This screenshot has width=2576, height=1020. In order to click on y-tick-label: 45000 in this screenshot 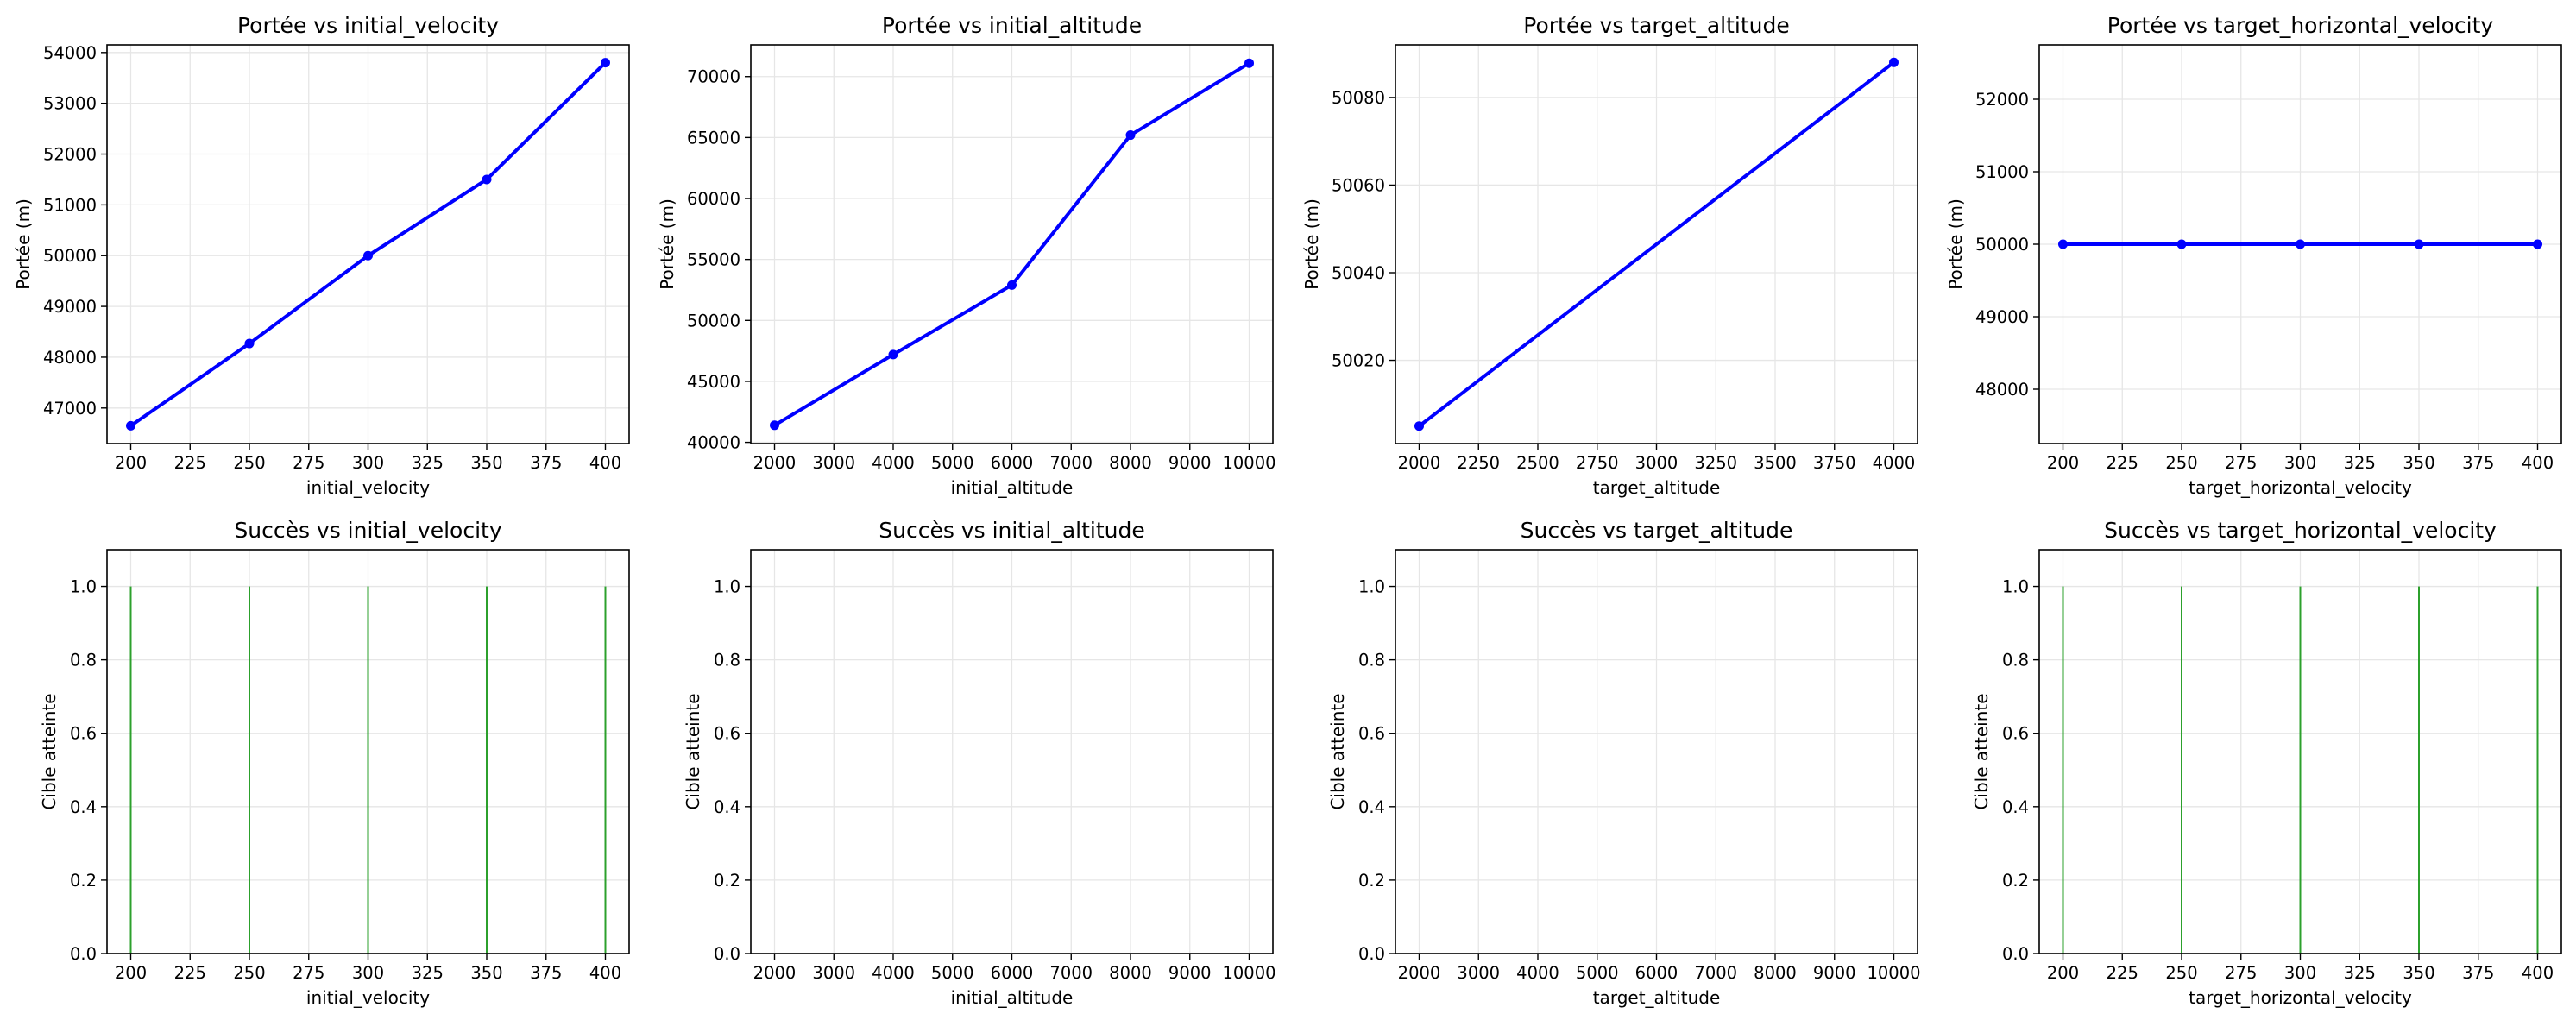, I will do `click(714, 382)`.